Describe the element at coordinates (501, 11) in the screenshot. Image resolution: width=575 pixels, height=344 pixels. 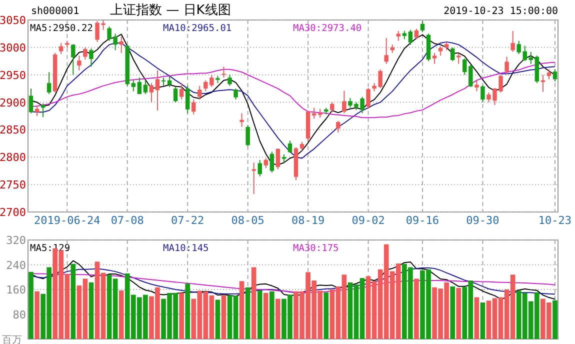
I see `text: 2019-10-23 15:00:00` at that location.